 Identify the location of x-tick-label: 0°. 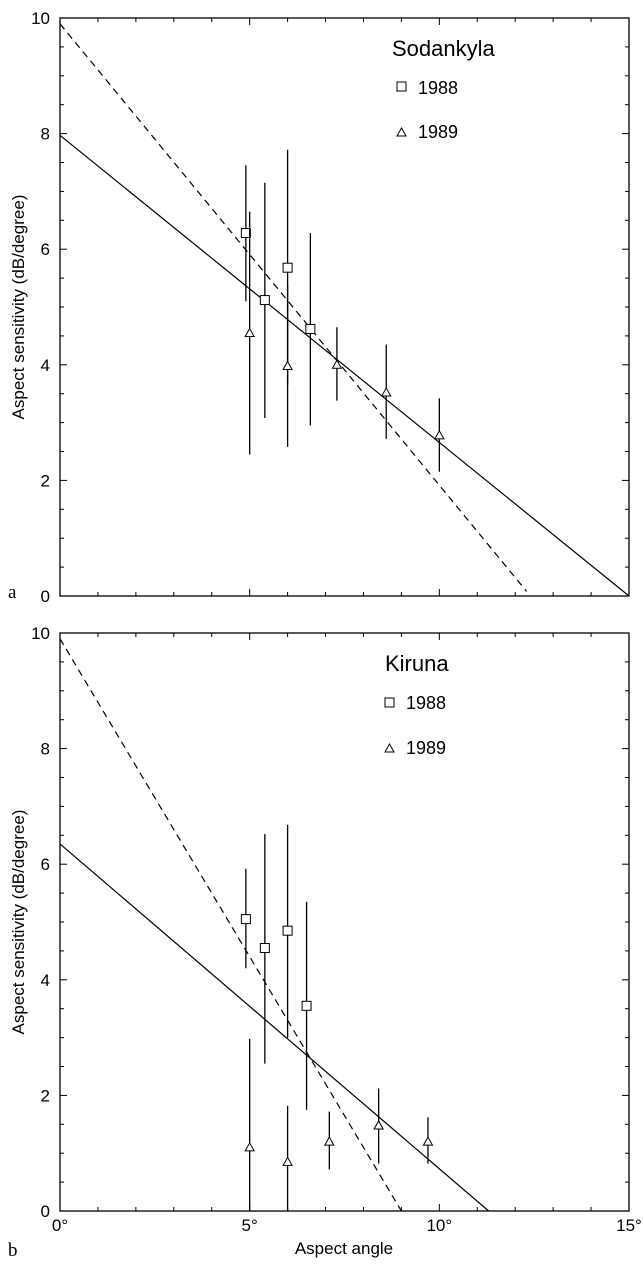
(60, 1225).